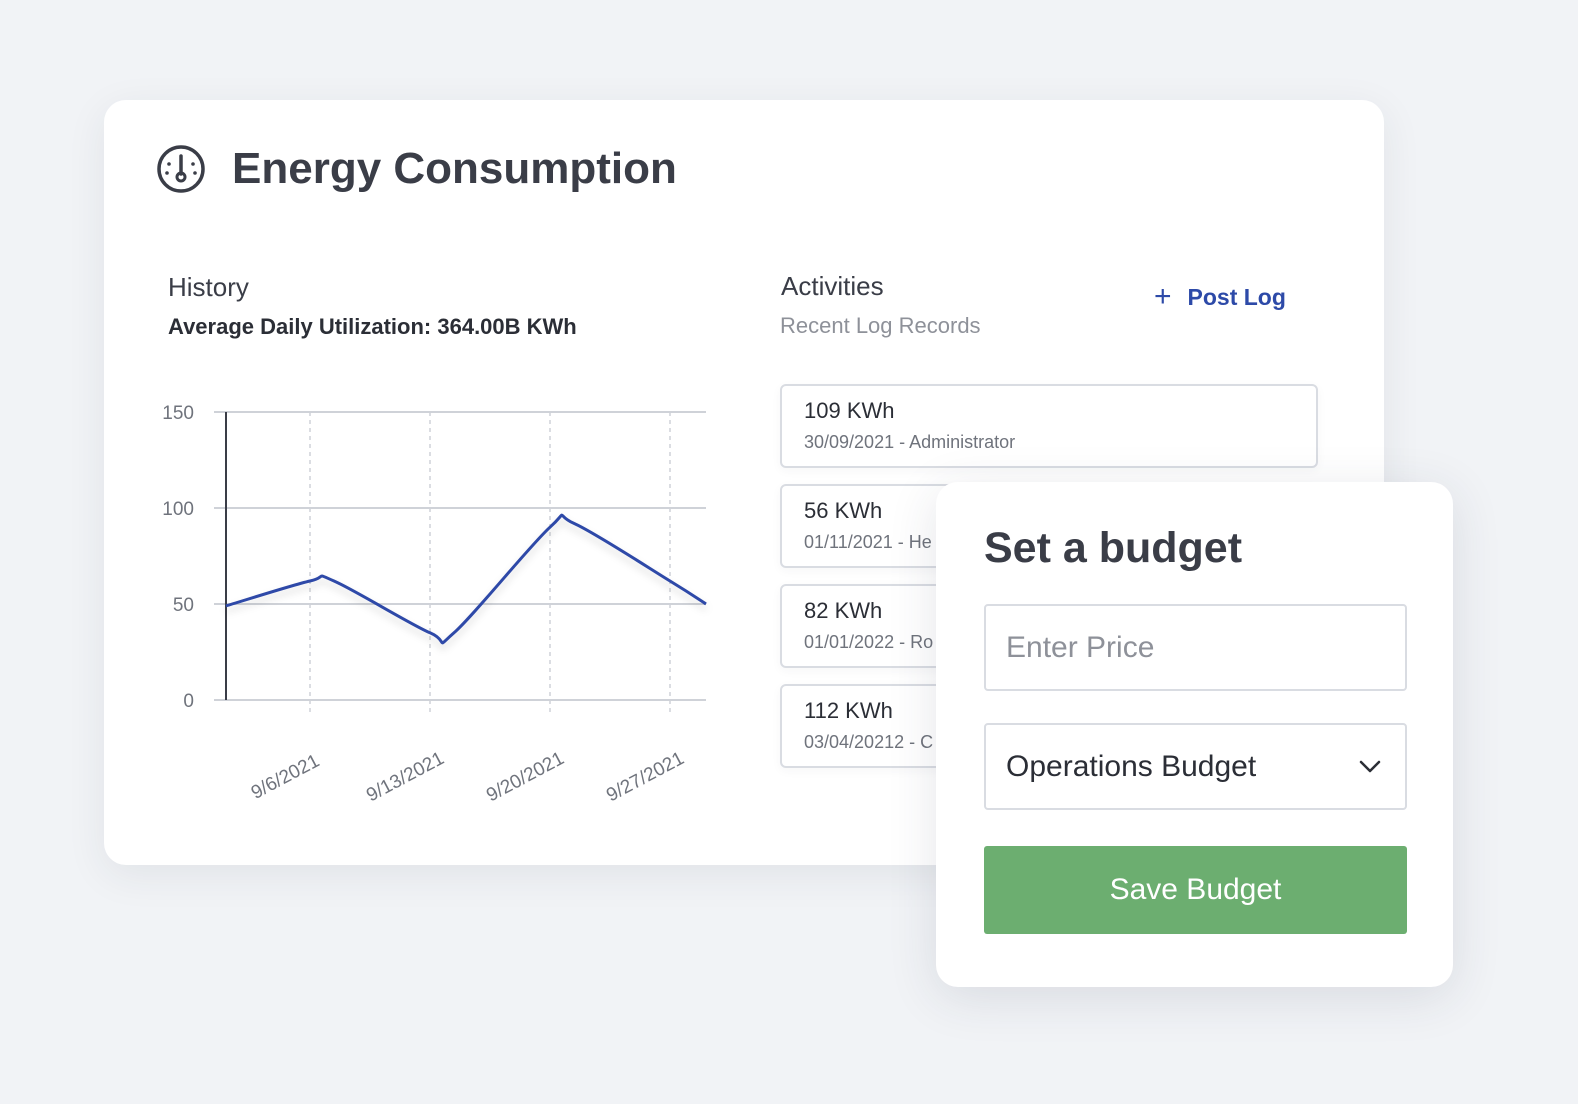  I want to click on x-tick-label: 9/27/2021, so click(645, 777).